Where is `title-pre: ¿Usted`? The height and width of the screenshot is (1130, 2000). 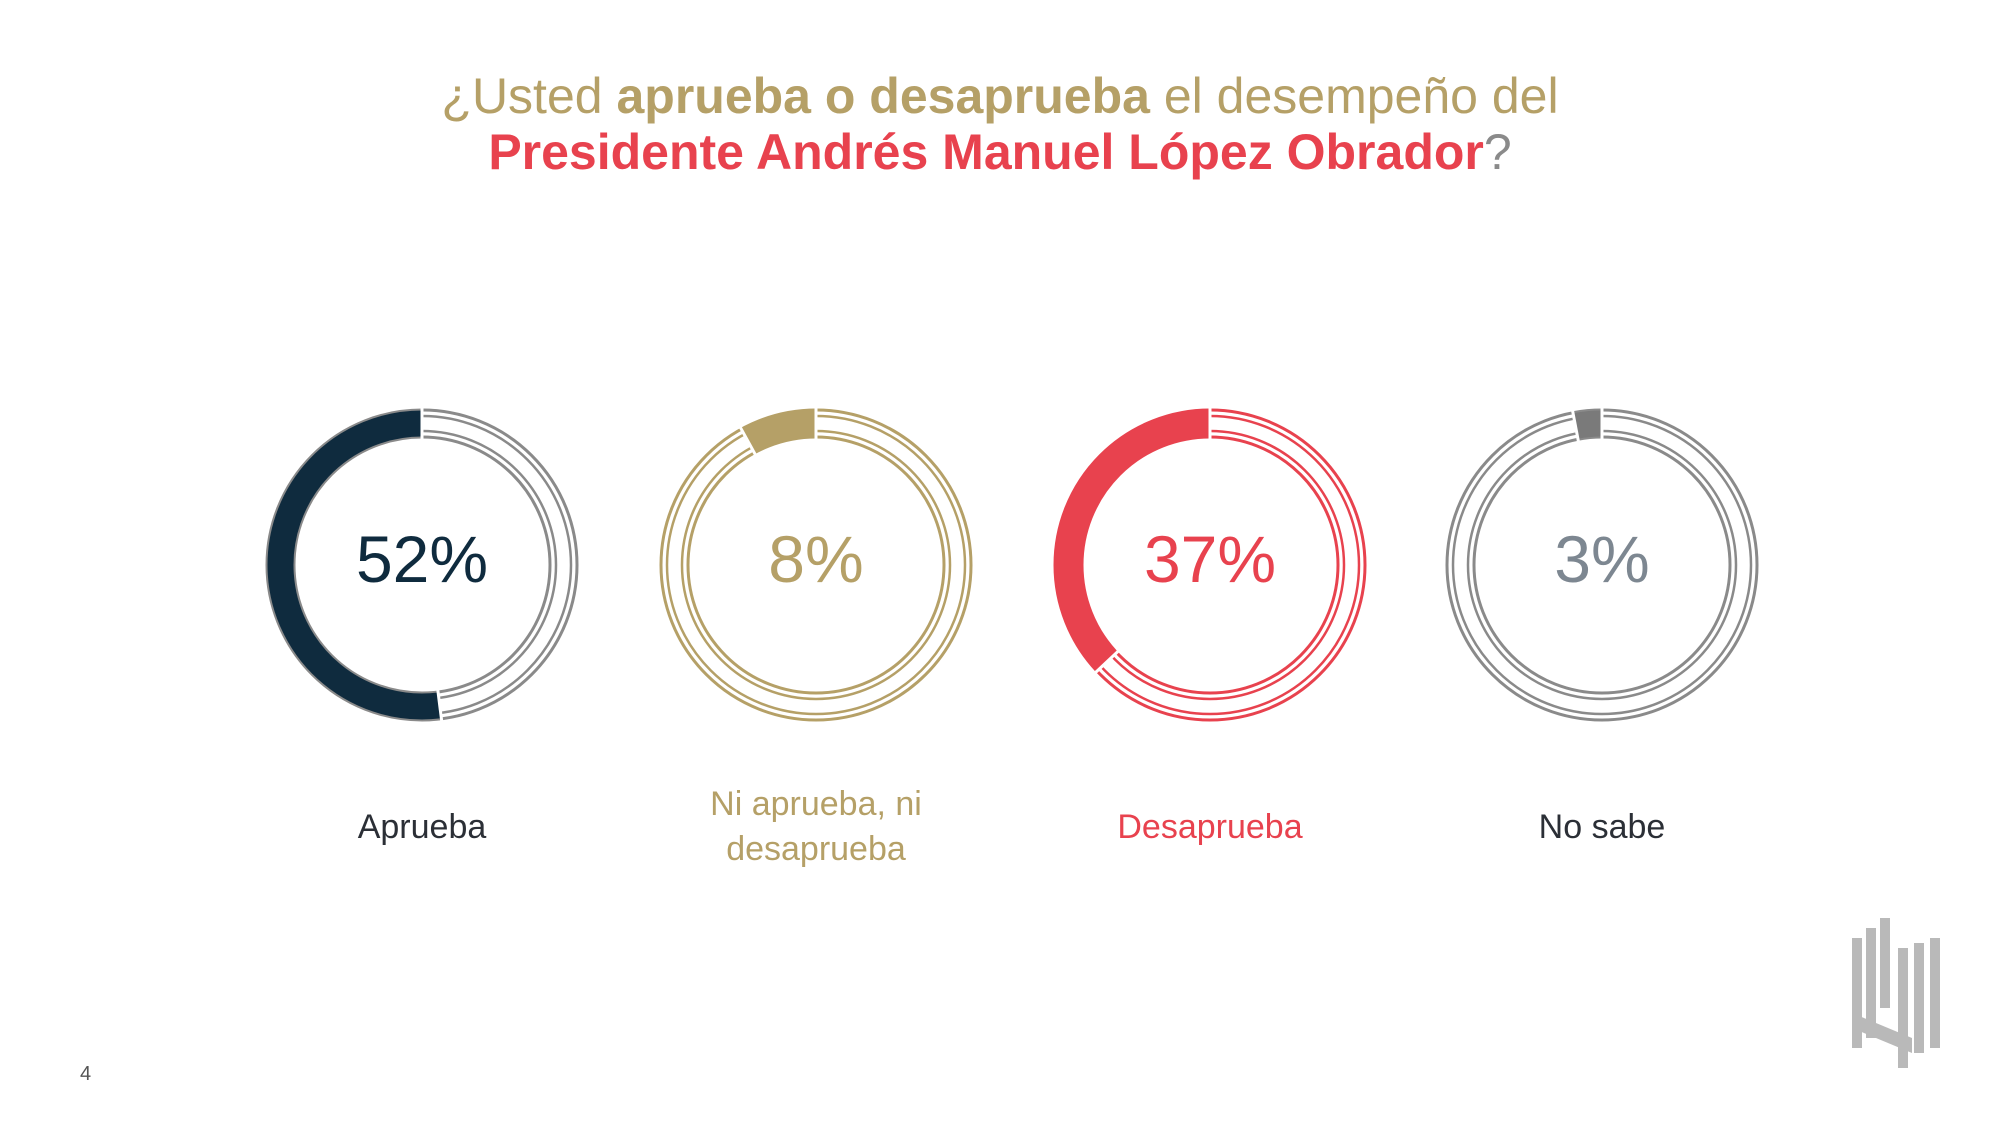 title-pre: ¿Usted is located at coordinates (529, 96).